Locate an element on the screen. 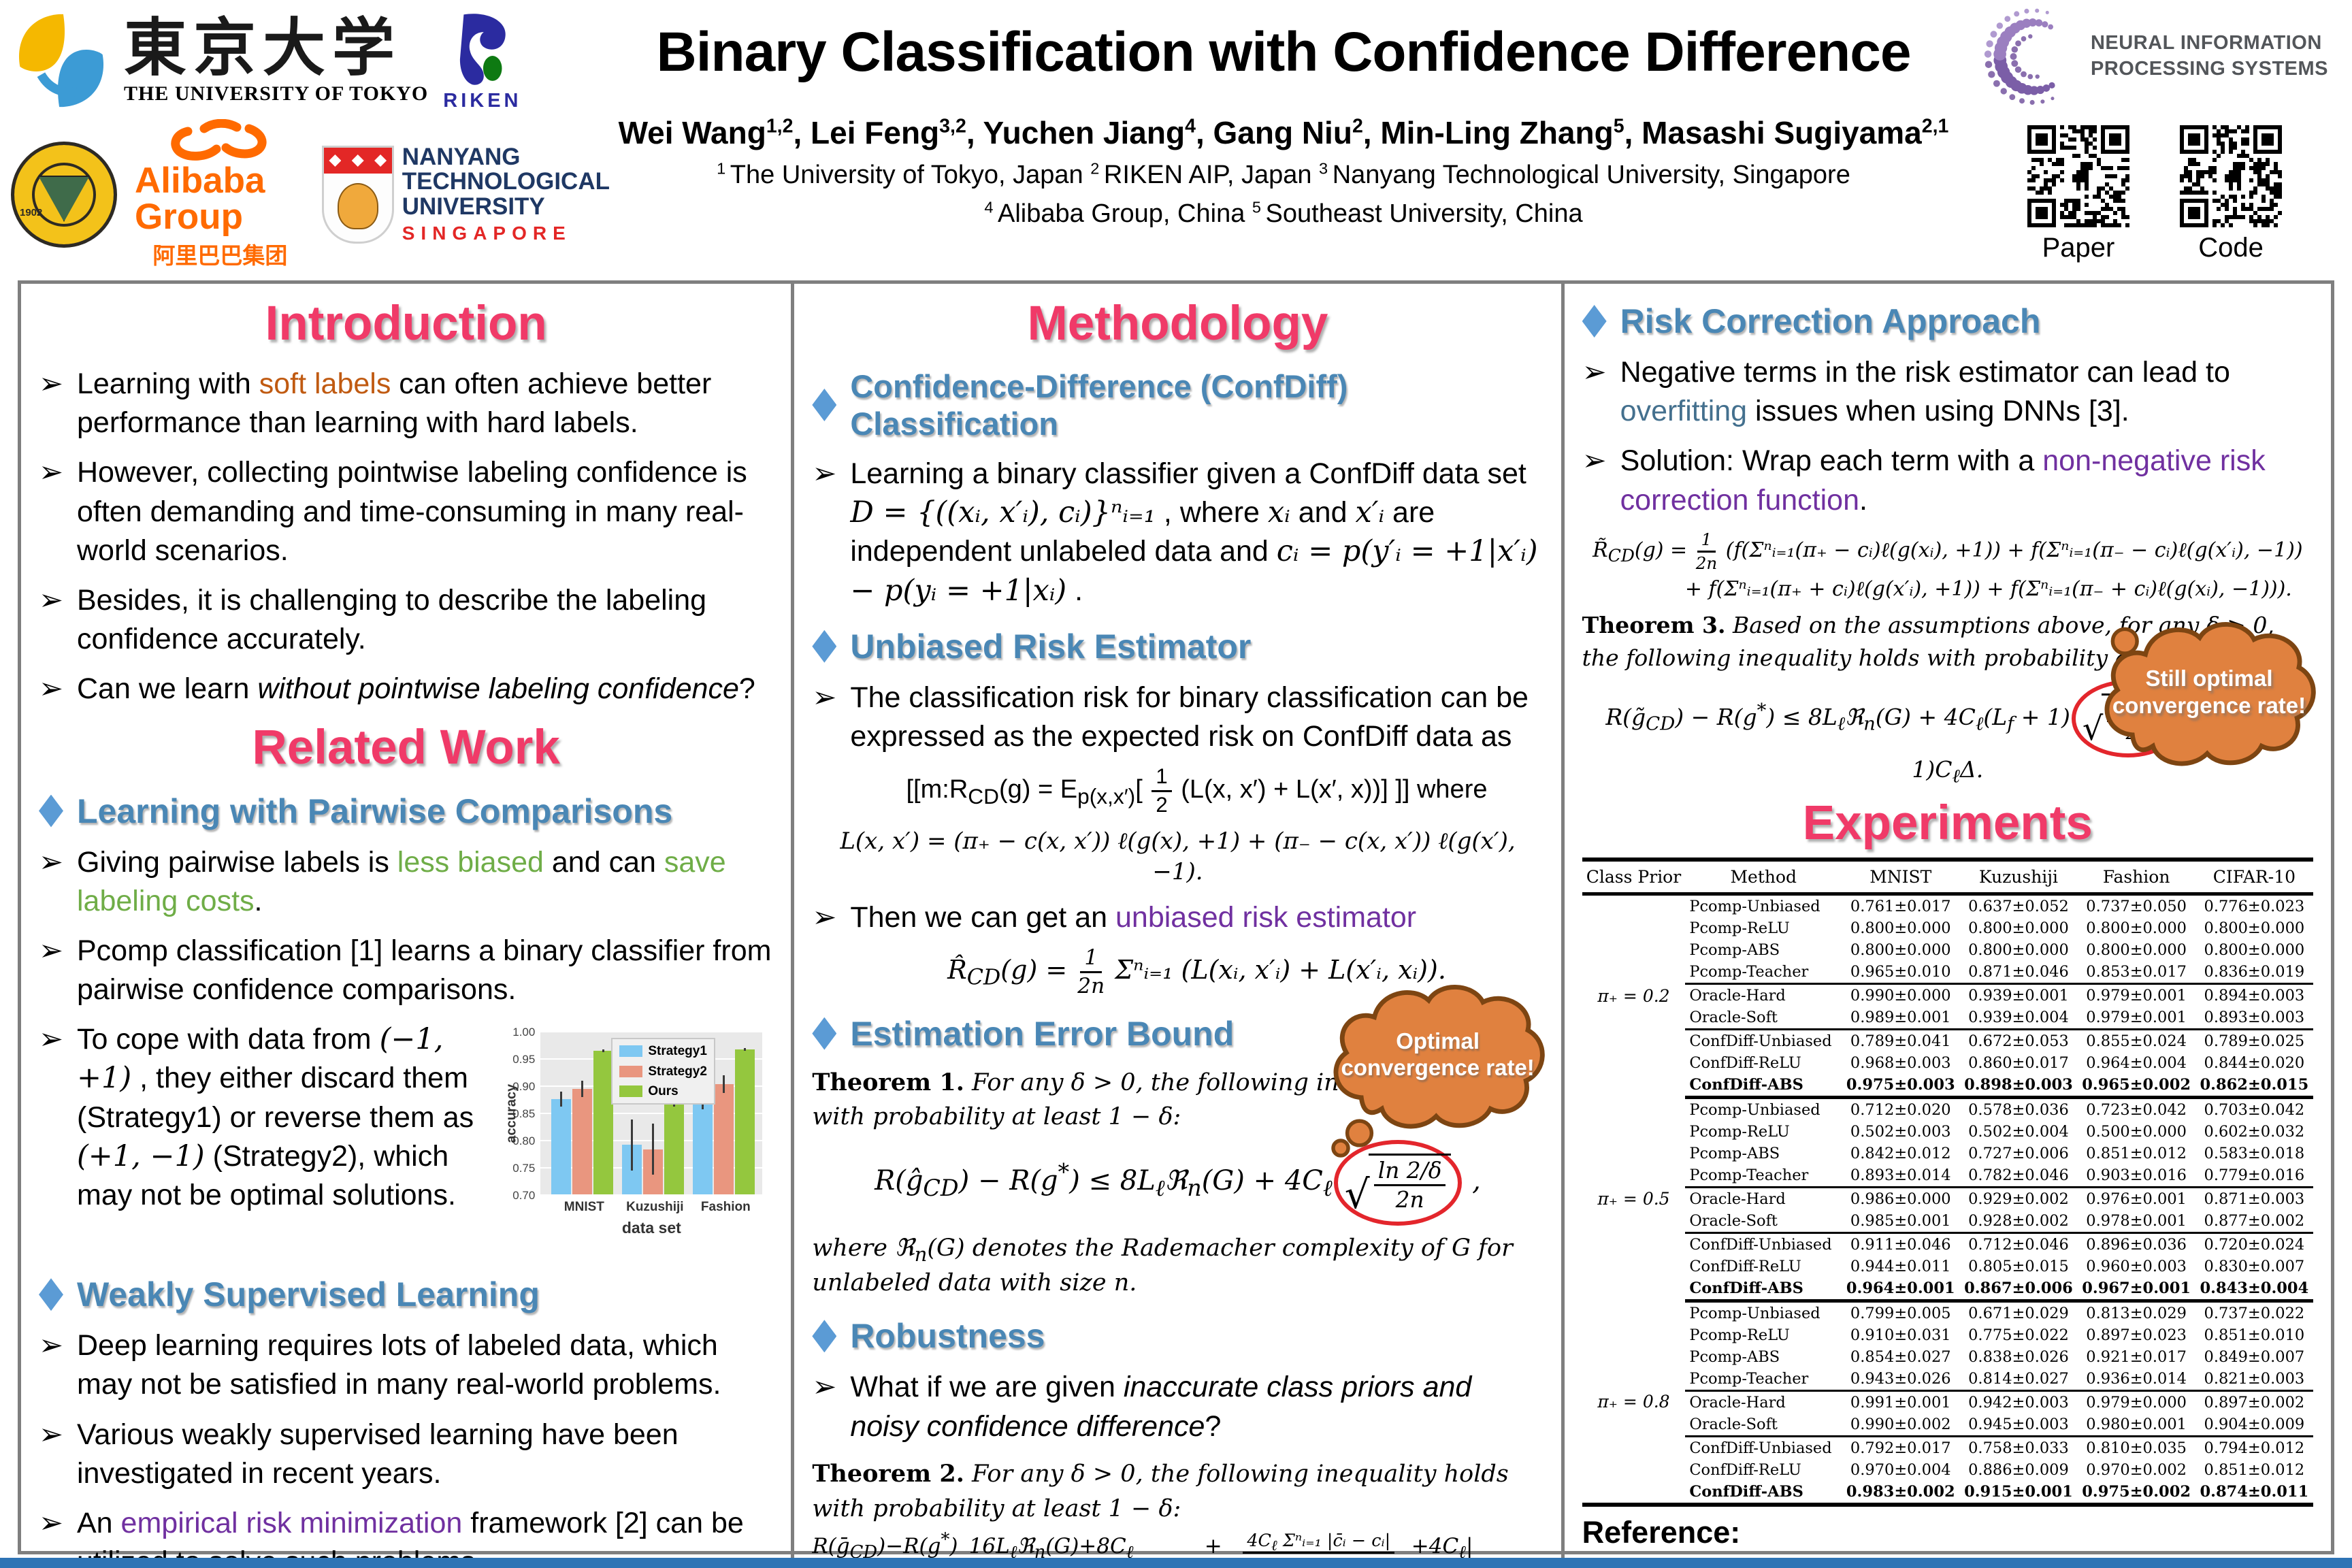 Image resolution: width=2352 pixels, height=1568 pixels. utokyo-name-en: THE UNIVERSITY OF TOKYO is located at coordinates (277, 93).